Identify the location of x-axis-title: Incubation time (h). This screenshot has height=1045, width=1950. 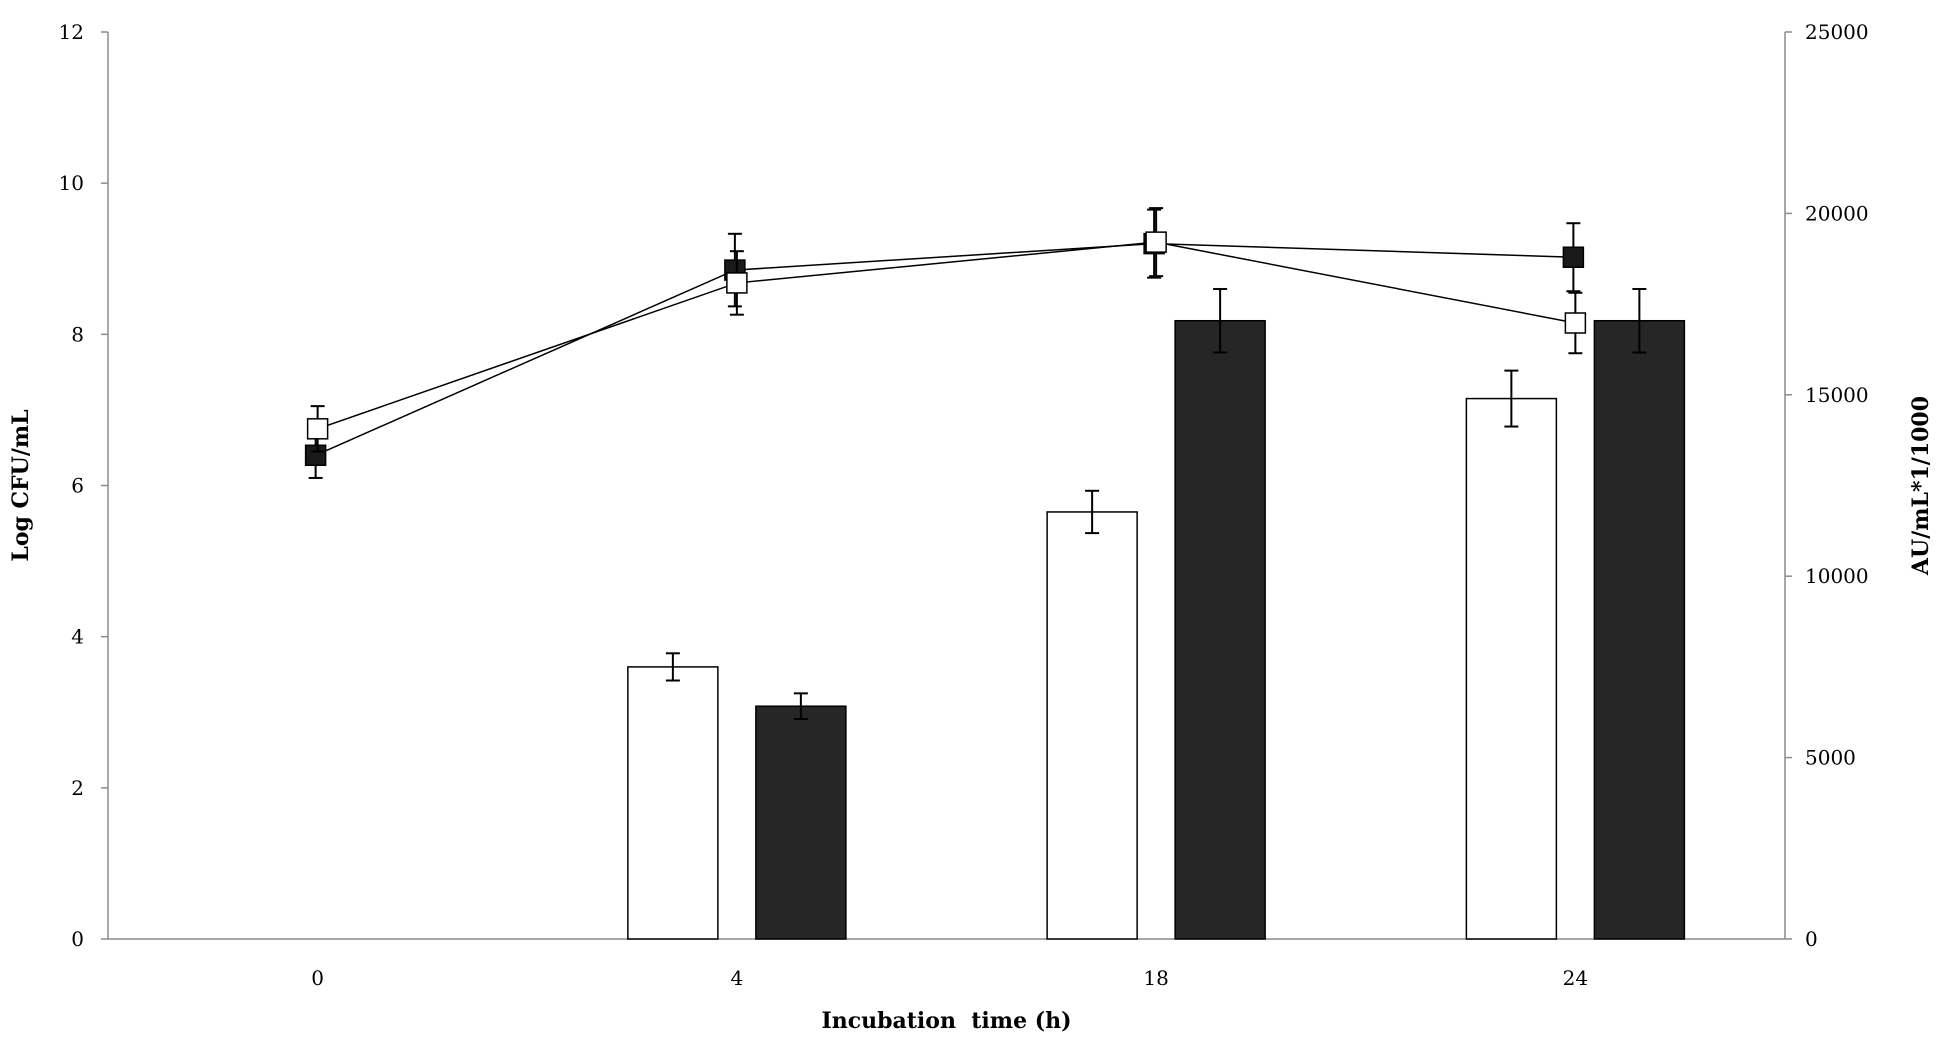
(946, 1021).